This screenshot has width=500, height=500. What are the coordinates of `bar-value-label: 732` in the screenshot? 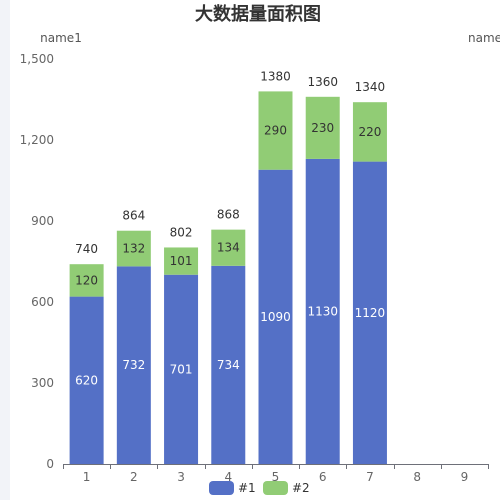 It's located at (133, 365).